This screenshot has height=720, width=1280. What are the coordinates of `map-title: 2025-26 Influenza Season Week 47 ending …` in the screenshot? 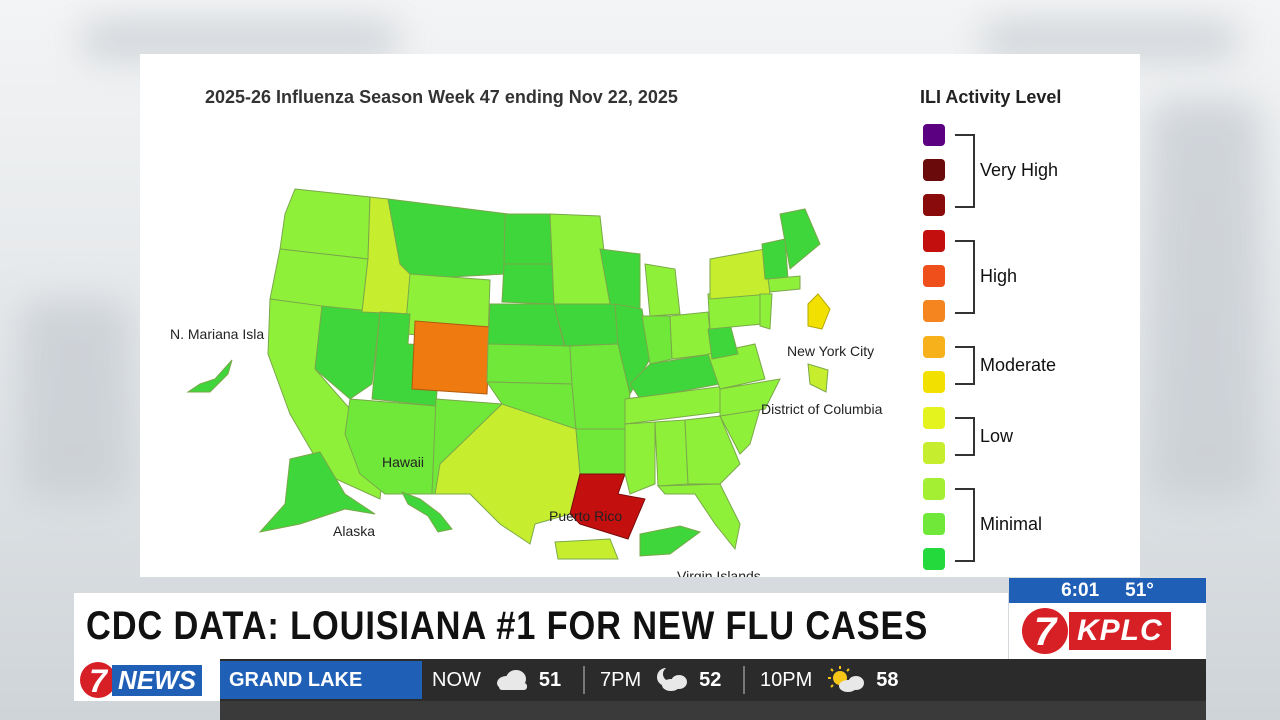 It's located at (441, 97).